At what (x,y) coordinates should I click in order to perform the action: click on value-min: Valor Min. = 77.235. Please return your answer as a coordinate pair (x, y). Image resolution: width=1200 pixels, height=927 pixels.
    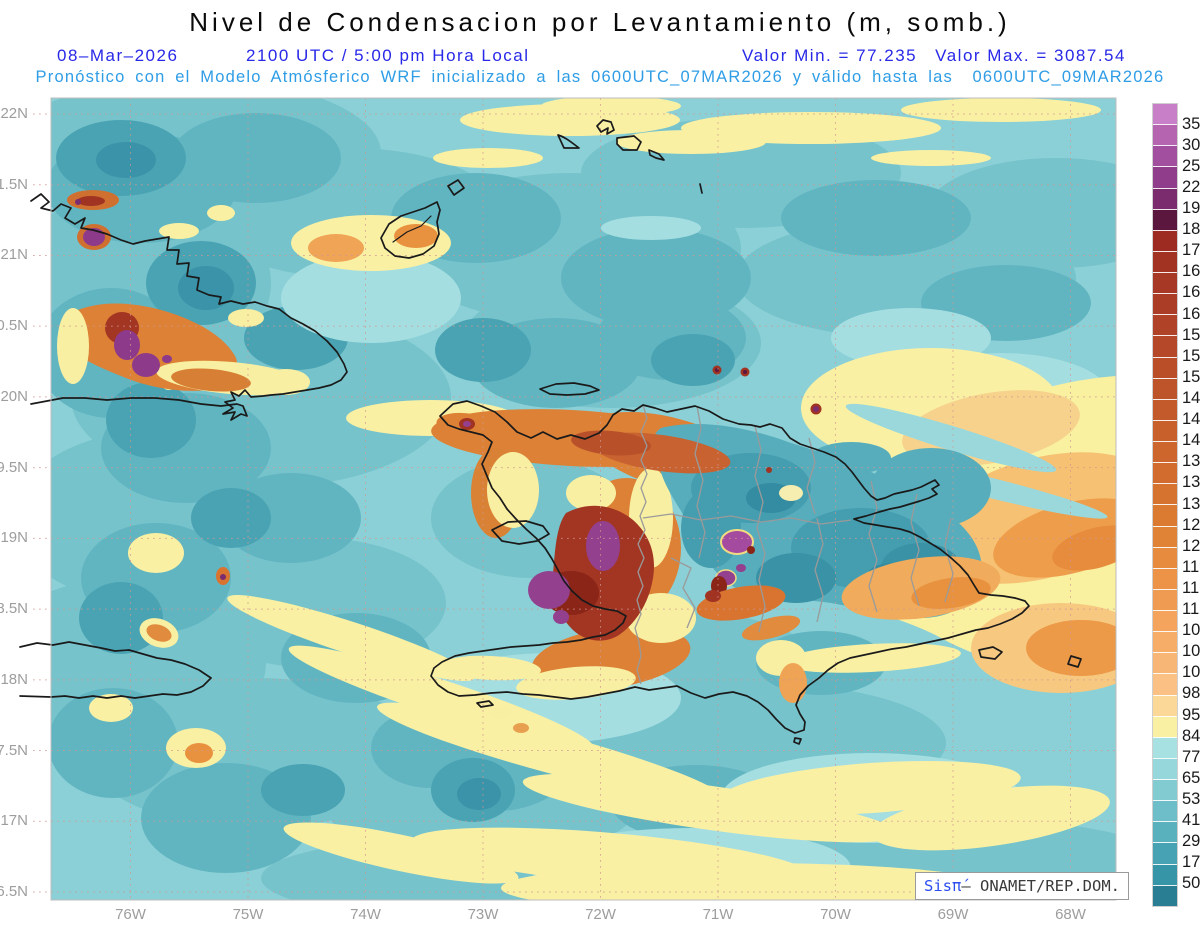
    Looking at the image, I should click on (830, 55).